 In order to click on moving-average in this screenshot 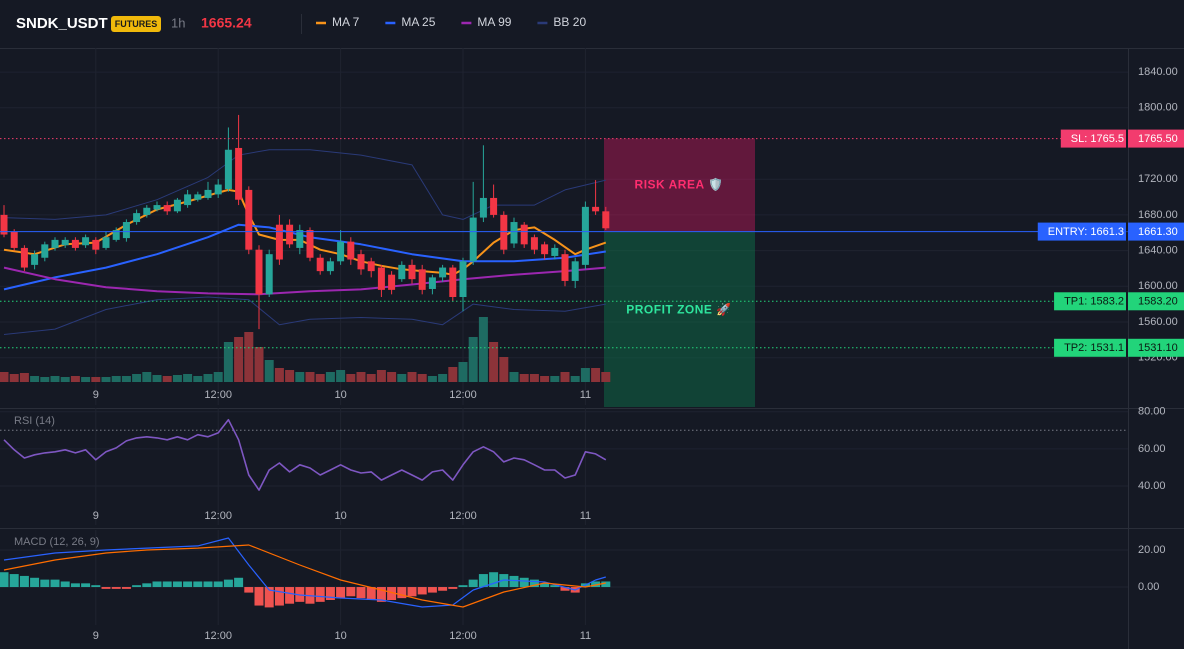, I will do `click(304, 281)`.